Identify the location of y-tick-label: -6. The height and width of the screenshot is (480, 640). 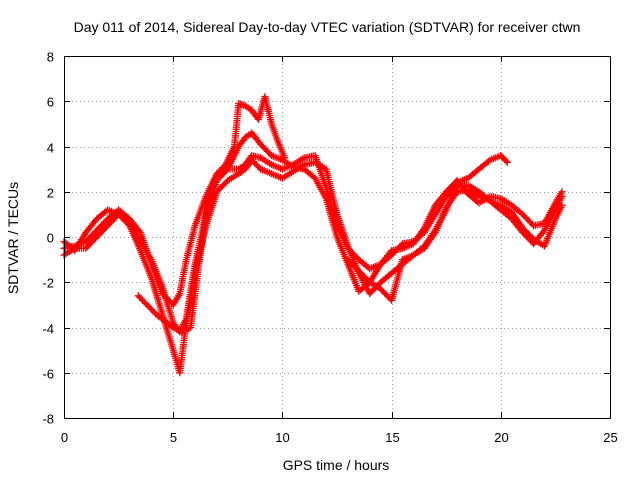
(48, 374).